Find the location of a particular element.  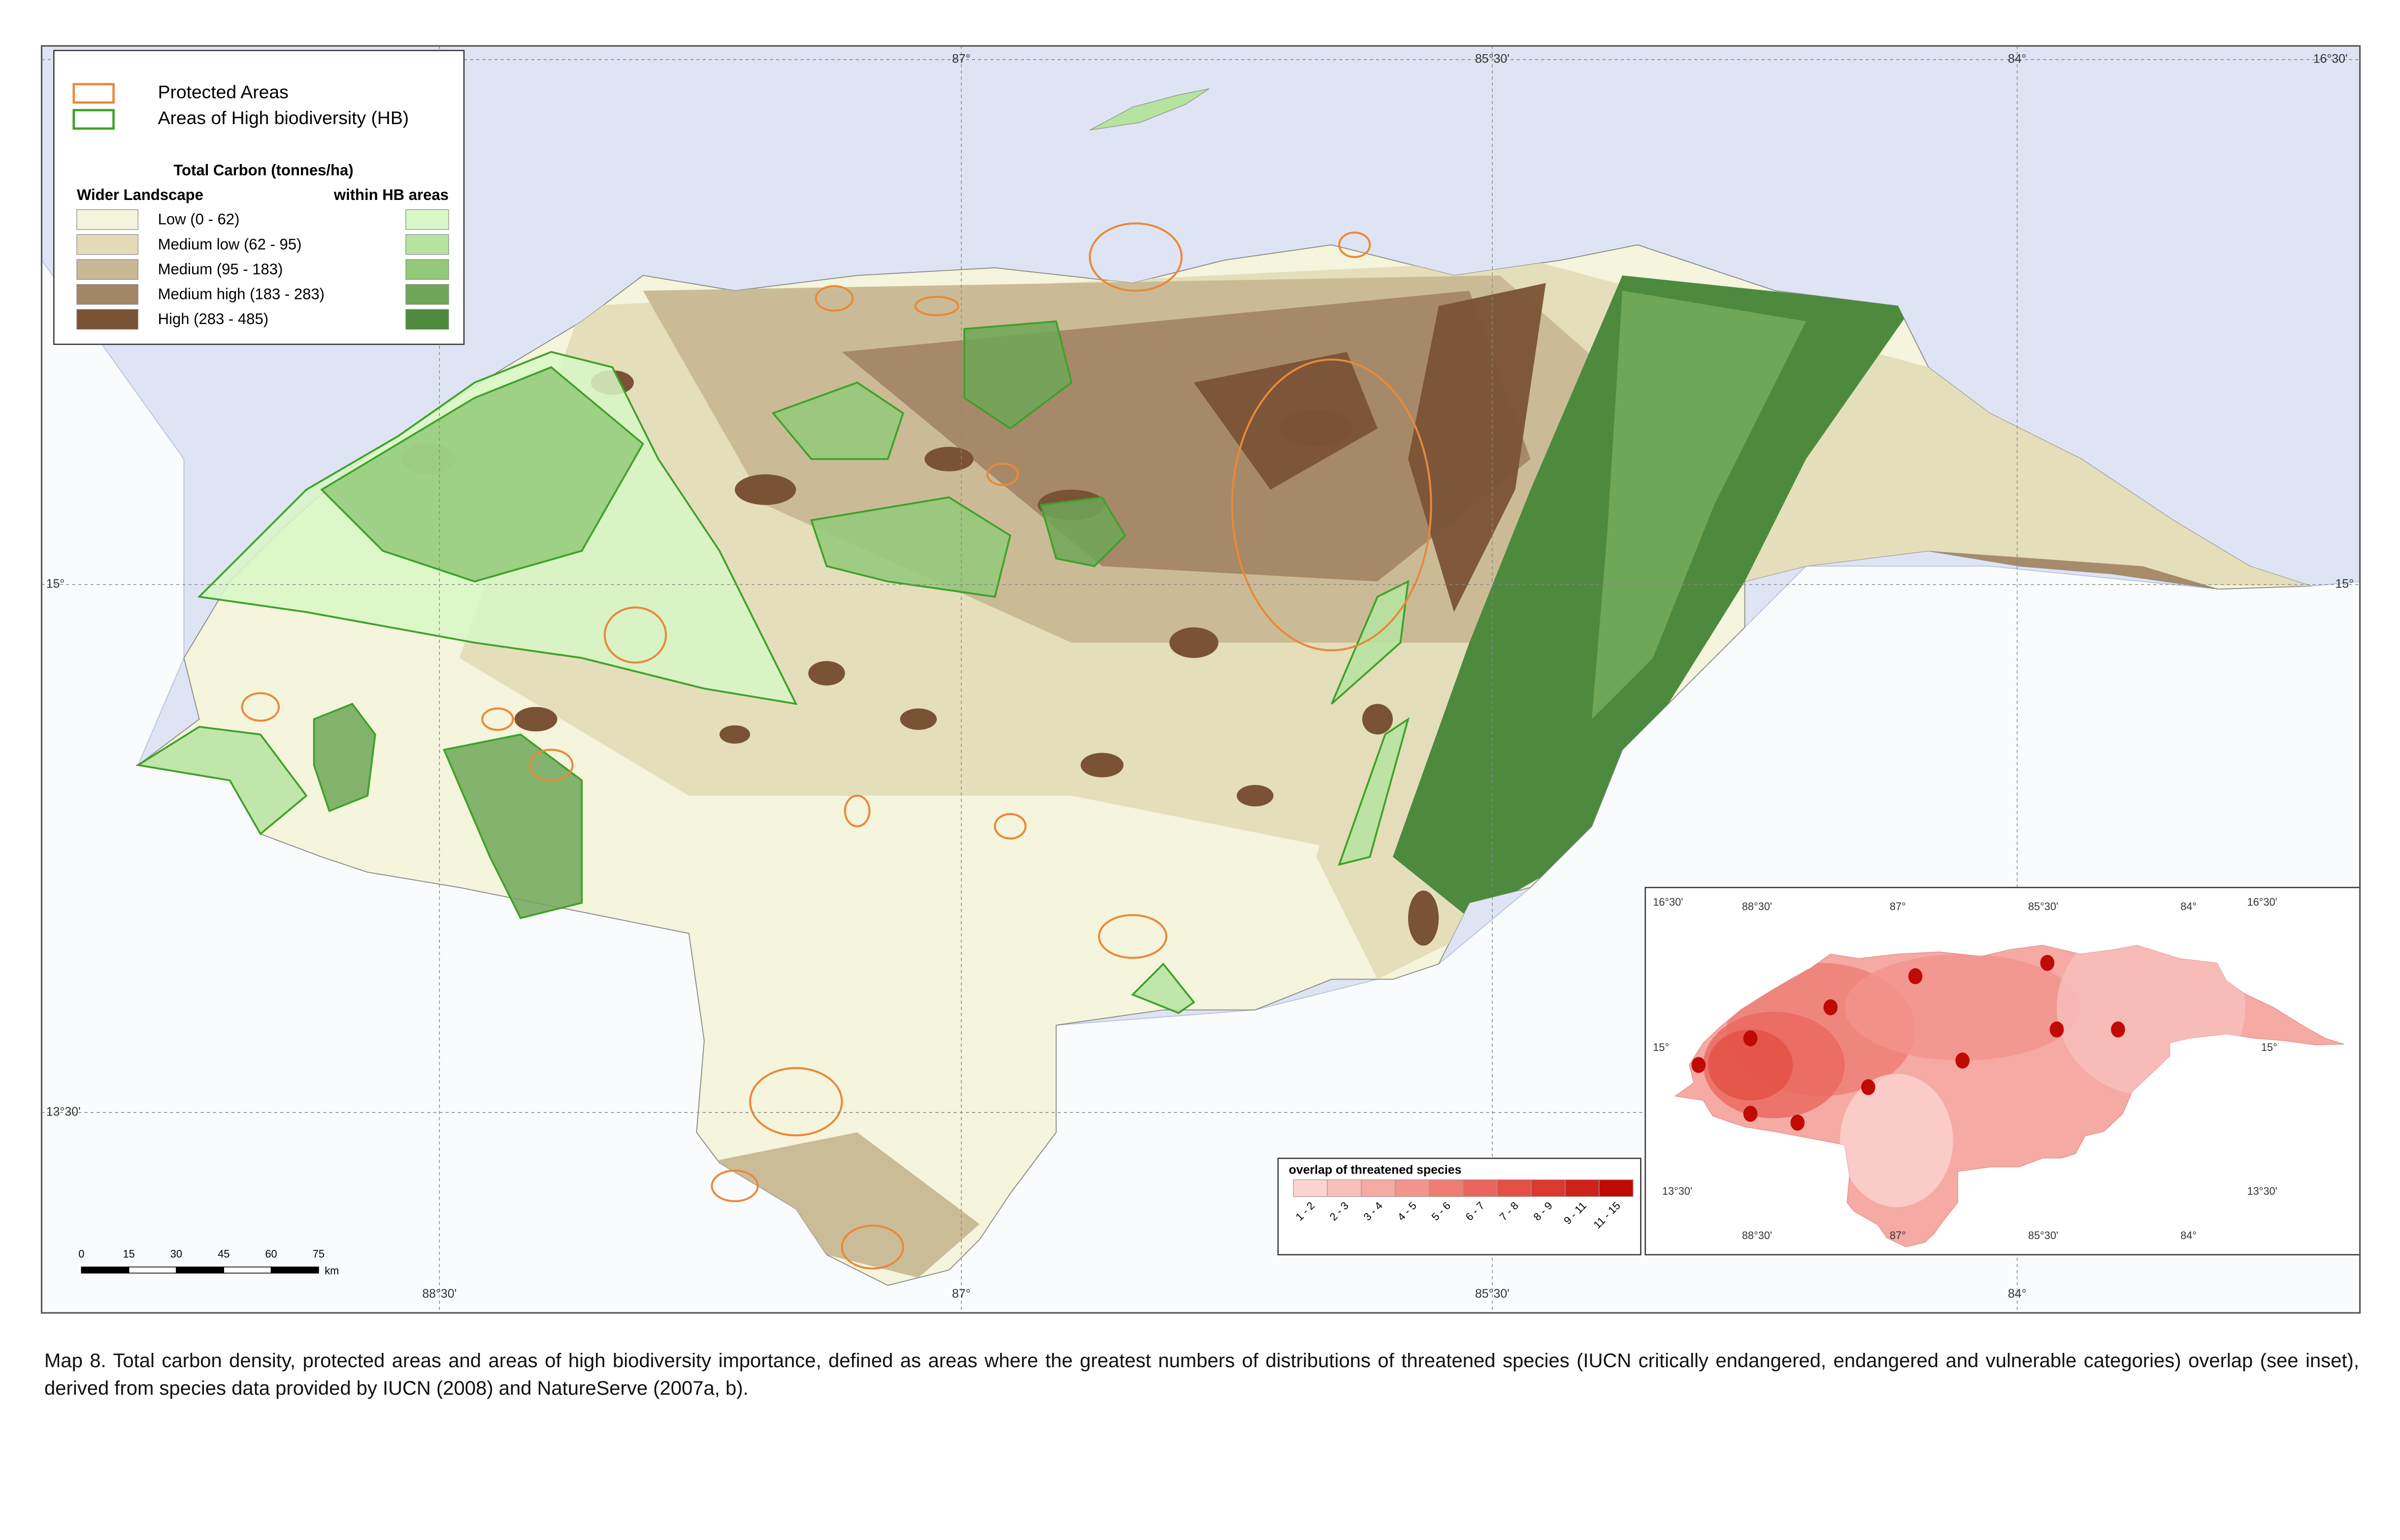

graticule-label: 88°30' is located at coordinates (439, 1294).